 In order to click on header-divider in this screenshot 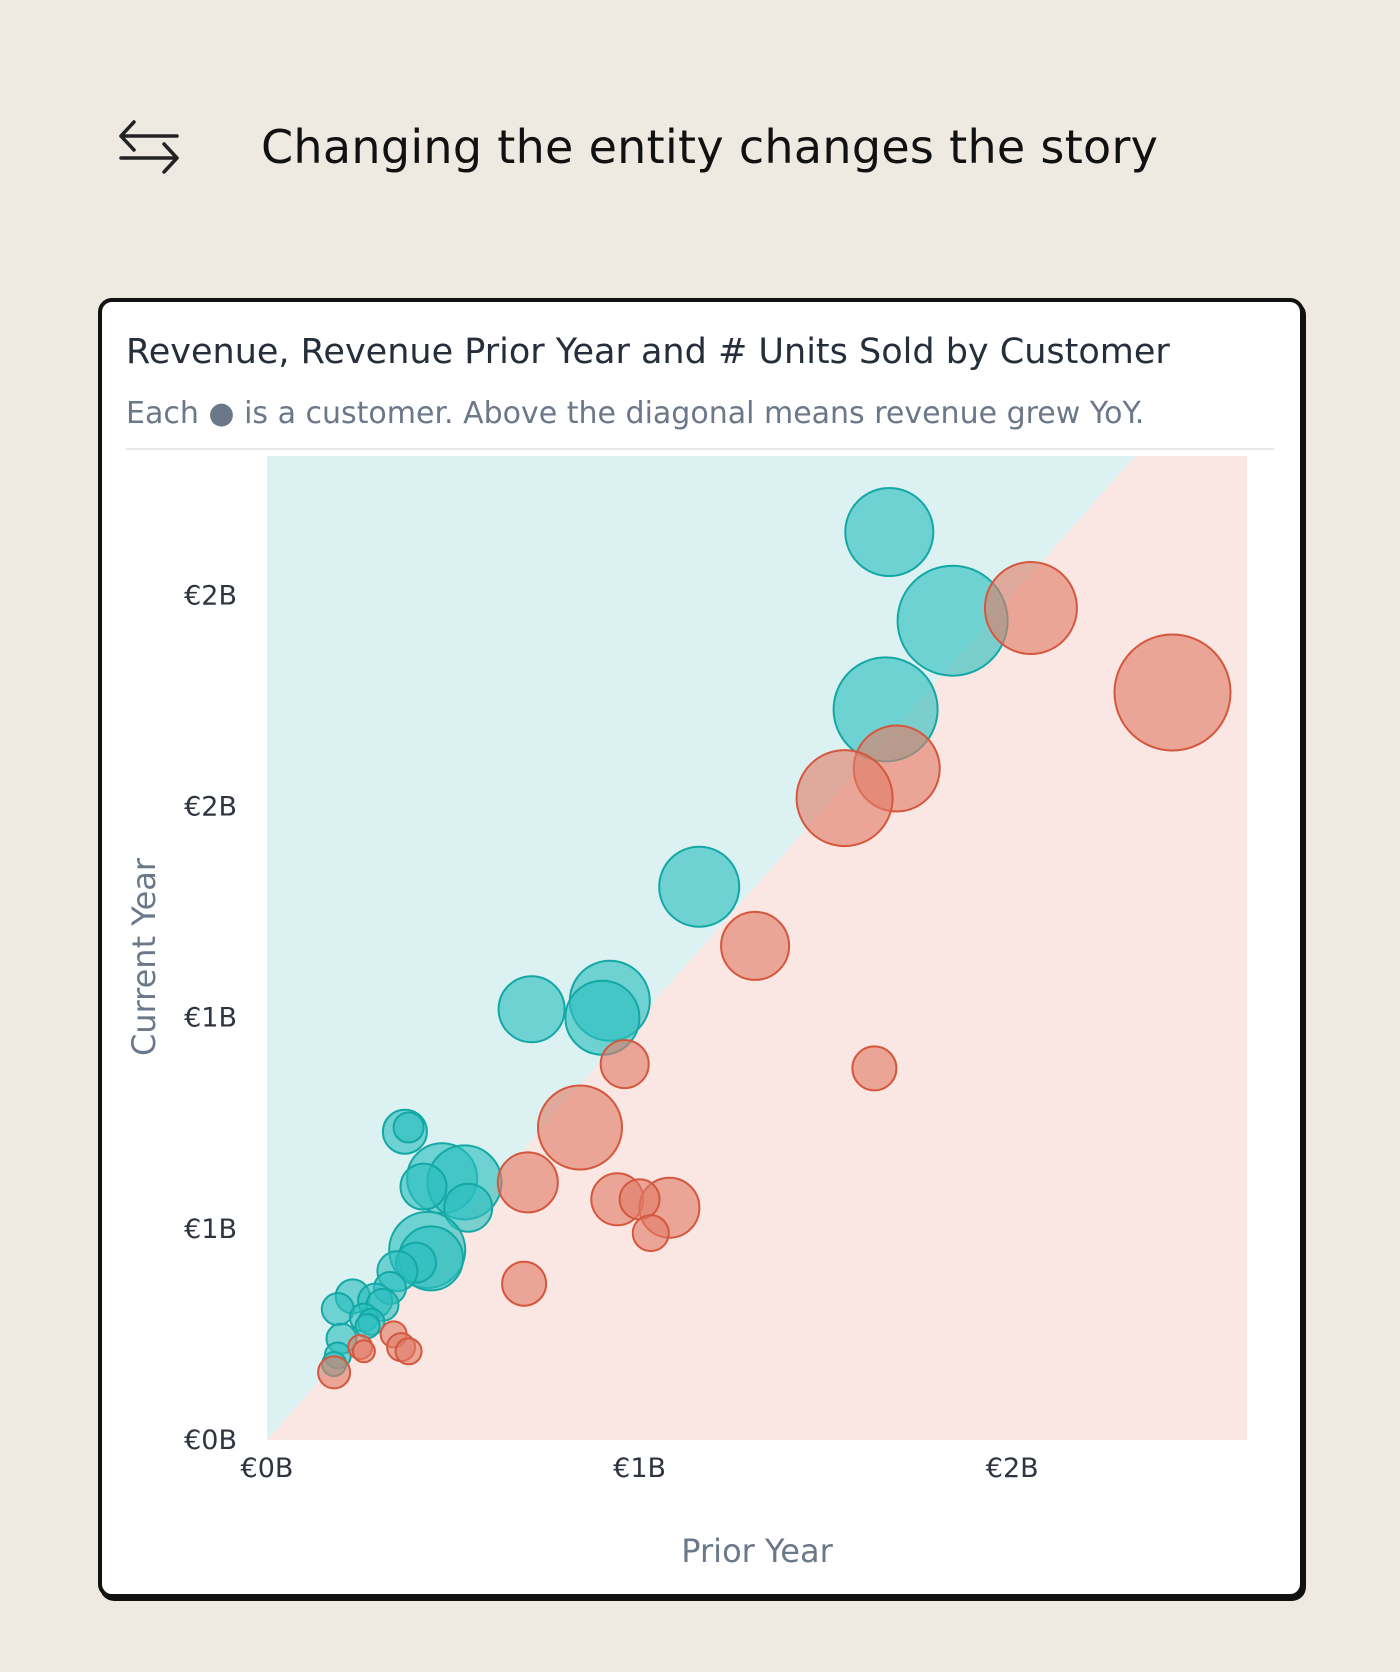, I will do `click(700, 449)`.